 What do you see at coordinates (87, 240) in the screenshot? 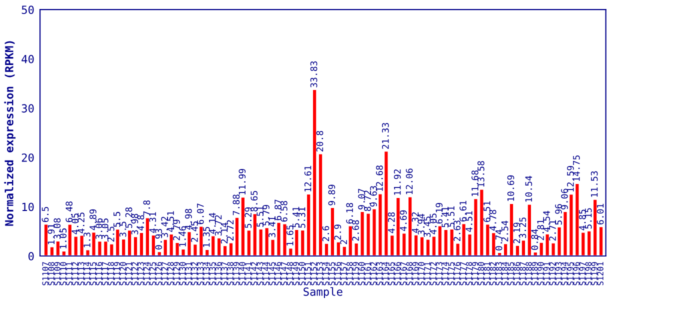
I see `data-label: 1.3` at bounding box center [87, 240].